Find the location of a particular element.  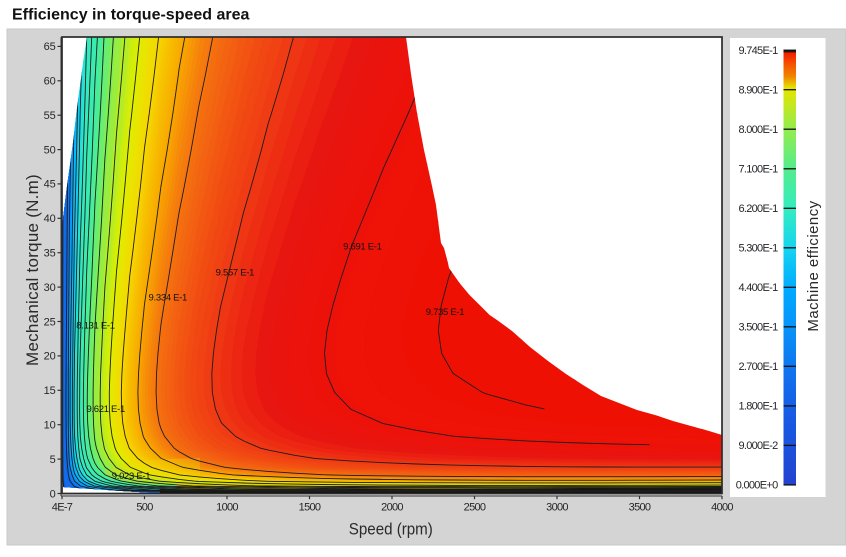

svg-text: 6.200E-1 is located at coordinates (758, 209).